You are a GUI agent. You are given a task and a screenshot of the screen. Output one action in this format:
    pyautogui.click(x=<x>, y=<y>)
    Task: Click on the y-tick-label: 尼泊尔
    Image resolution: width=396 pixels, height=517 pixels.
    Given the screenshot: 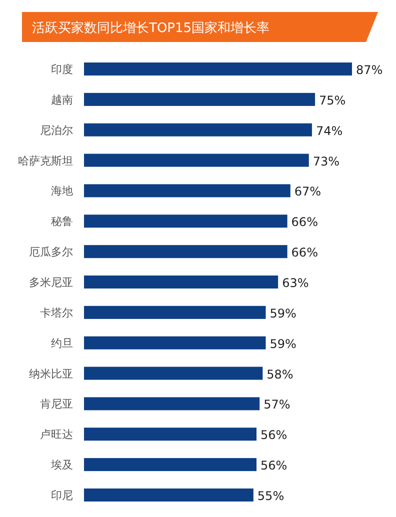 What is the action you would take?
    pyautogui.click(x=56, y=130)
    